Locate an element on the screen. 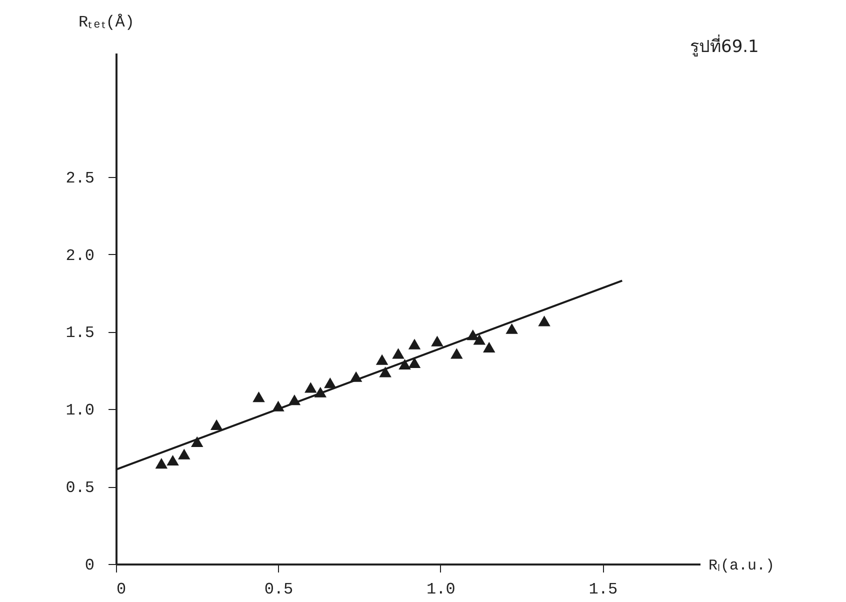 The height and width of the screenshot is (602, 846). y-tick-label: 1.5 is located at coordinates (80, 333).